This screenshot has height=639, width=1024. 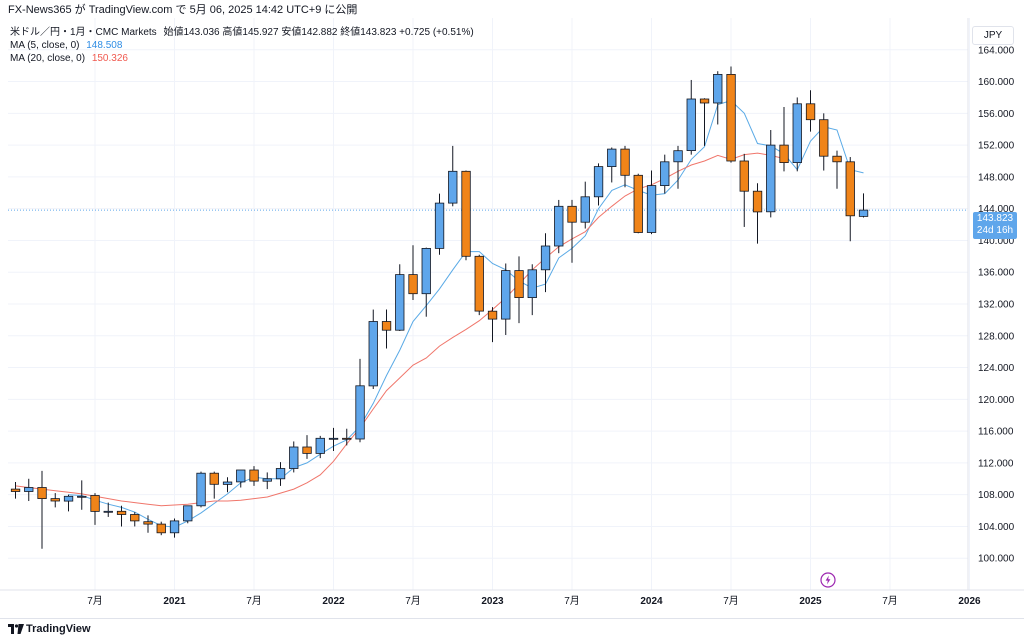 What do you see at coordinates (174, 601) in the screenshot?
I see `x-tick-label: 2021` at bounding box center [174, 601].